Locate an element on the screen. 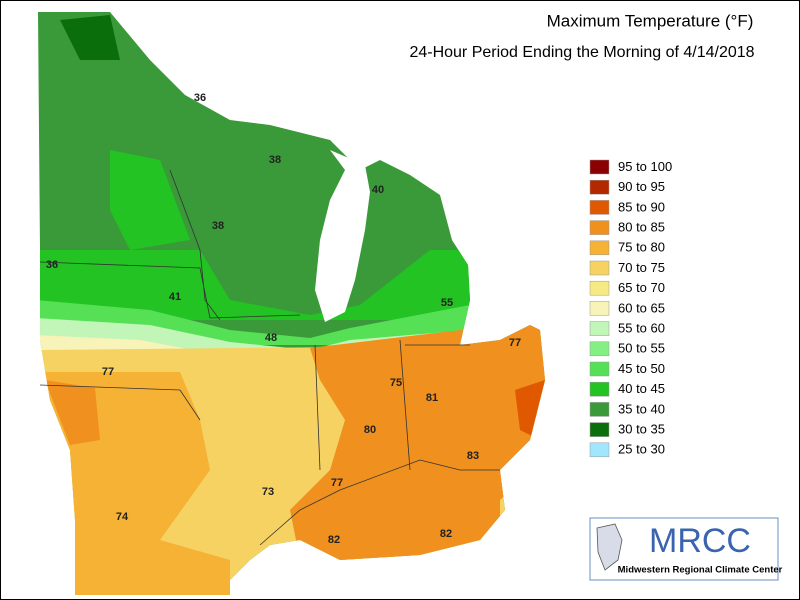 The width and height of the screenshot is (800, 600). station-value: 81 is located at coordinates (432, 398).